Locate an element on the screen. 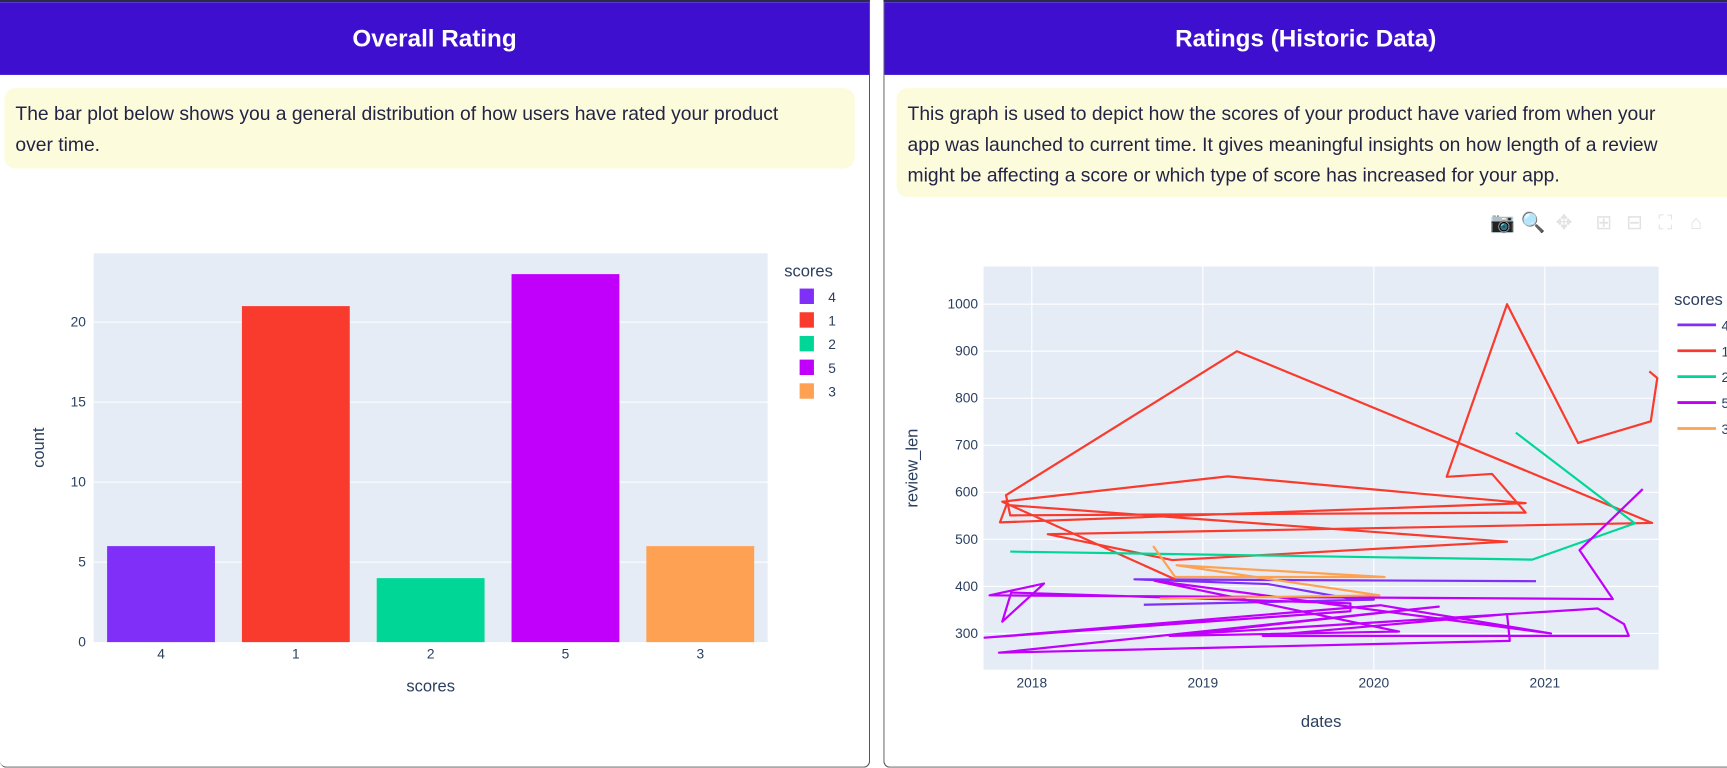 The width and height of the screenshot is (1727, 768). x-tick-label: 2019 is located at coordinates (1203, 682).